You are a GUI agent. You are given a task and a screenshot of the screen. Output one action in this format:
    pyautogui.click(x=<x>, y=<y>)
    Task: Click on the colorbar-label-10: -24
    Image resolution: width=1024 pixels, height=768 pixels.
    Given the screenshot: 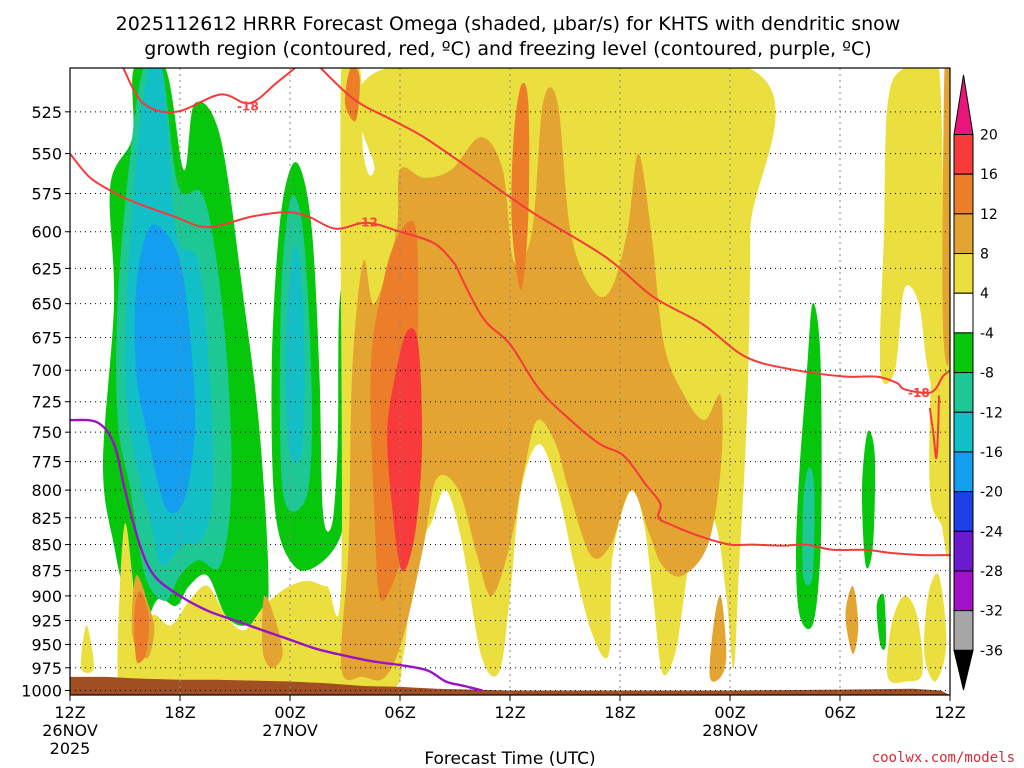 What is the action you would take?
    pyautogui.click(x=991, y=532)
    